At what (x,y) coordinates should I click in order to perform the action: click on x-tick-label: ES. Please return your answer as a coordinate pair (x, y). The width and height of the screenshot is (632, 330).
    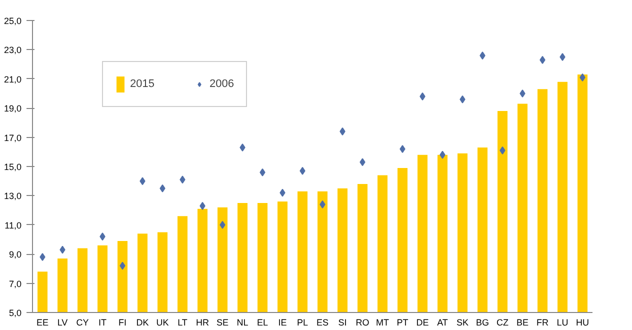
    Looking at the image, I should click on (322, 323).